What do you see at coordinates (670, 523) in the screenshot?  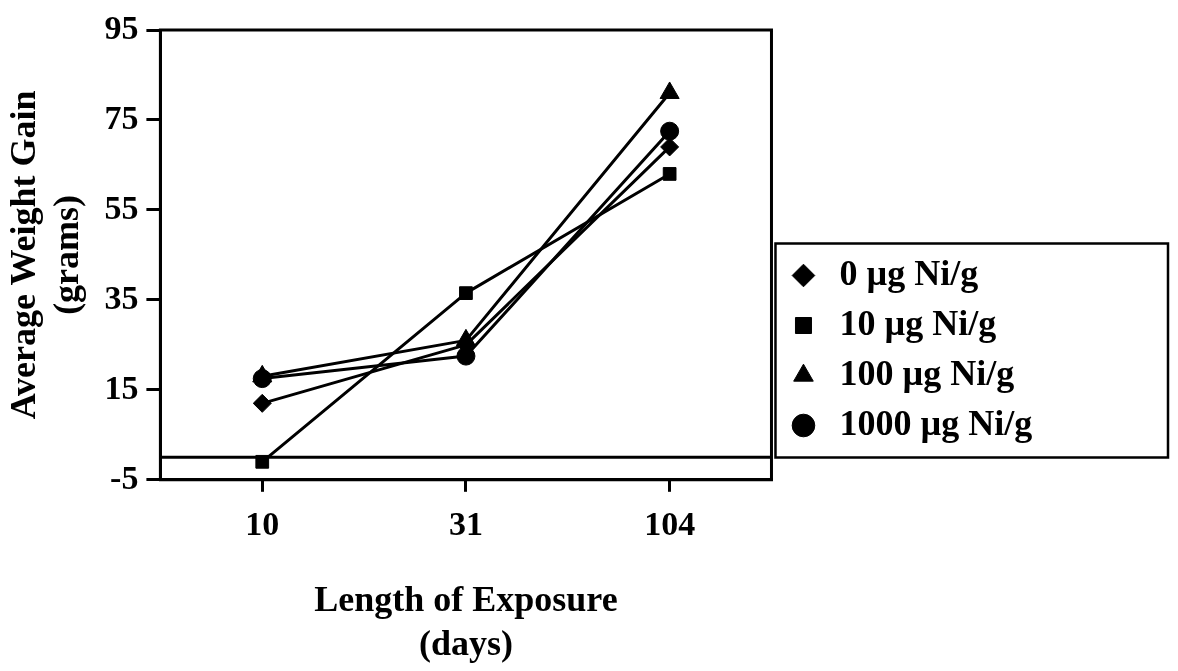 I see `x-tick-label: 104` at bounding box center [670, 523].